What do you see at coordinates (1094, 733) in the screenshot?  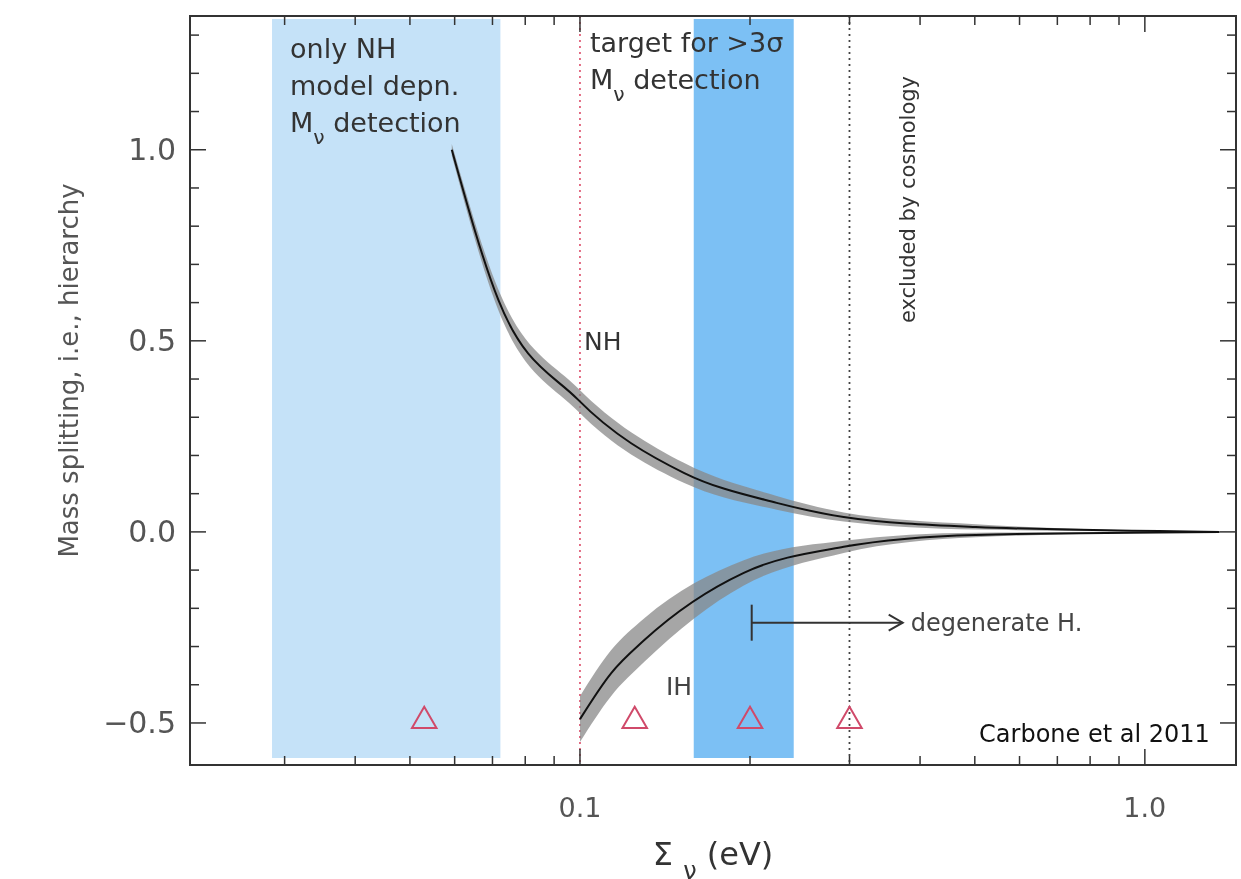 I see `annotation: Carbone et al 2011` at bounding box center [1094, 733].